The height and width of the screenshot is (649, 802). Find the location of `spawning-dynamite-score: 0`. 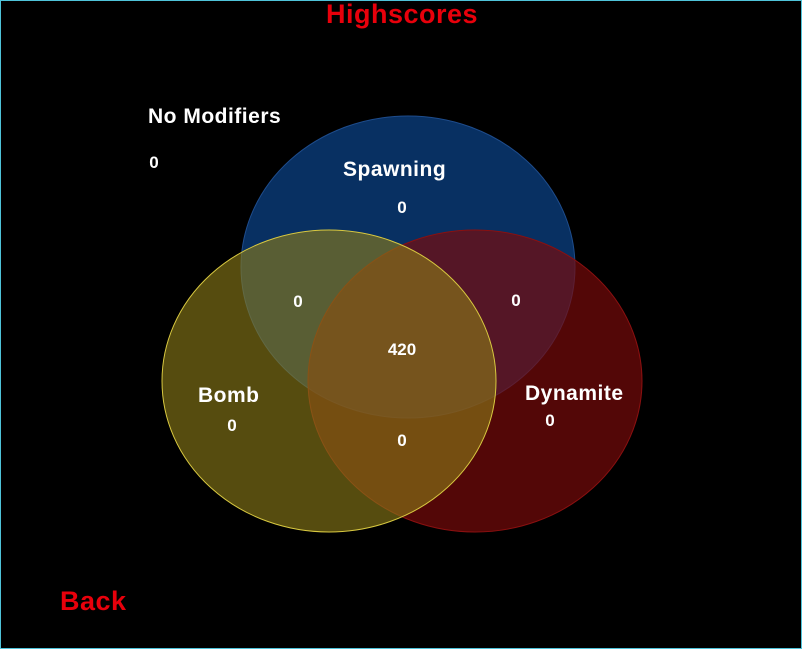

spawning-dynamite-score: 0 is located at coordinates (516, 300).